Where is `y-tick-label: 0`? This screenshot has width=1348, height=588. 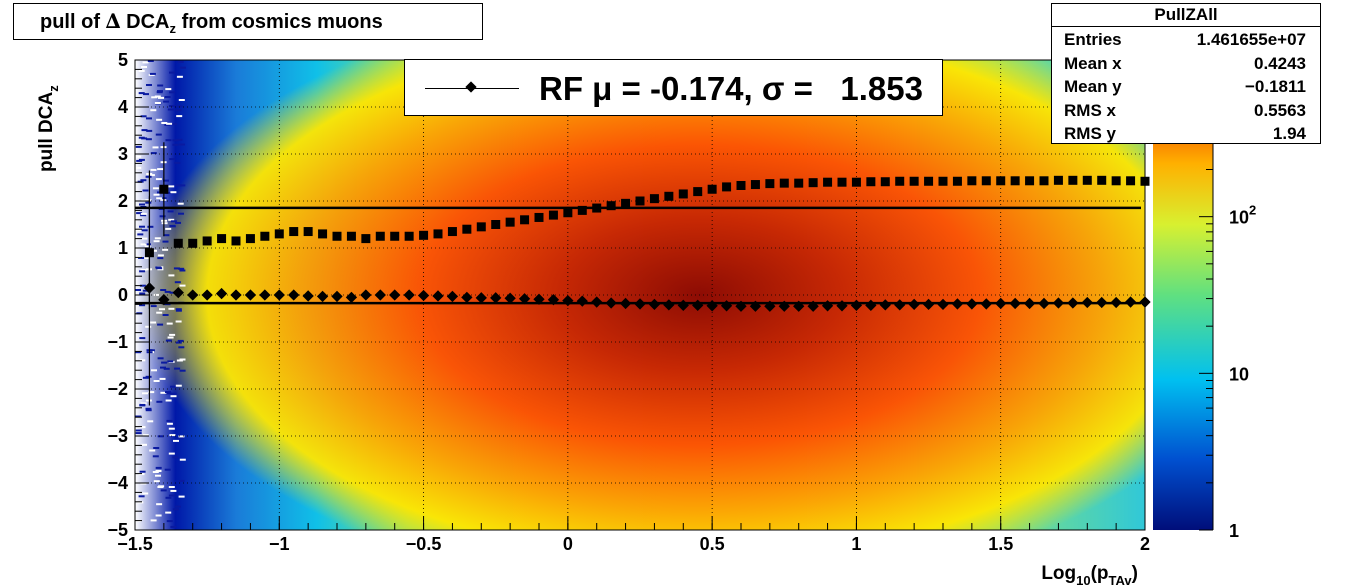 y-tick-label: 0 is located at coordinates (123, 295).